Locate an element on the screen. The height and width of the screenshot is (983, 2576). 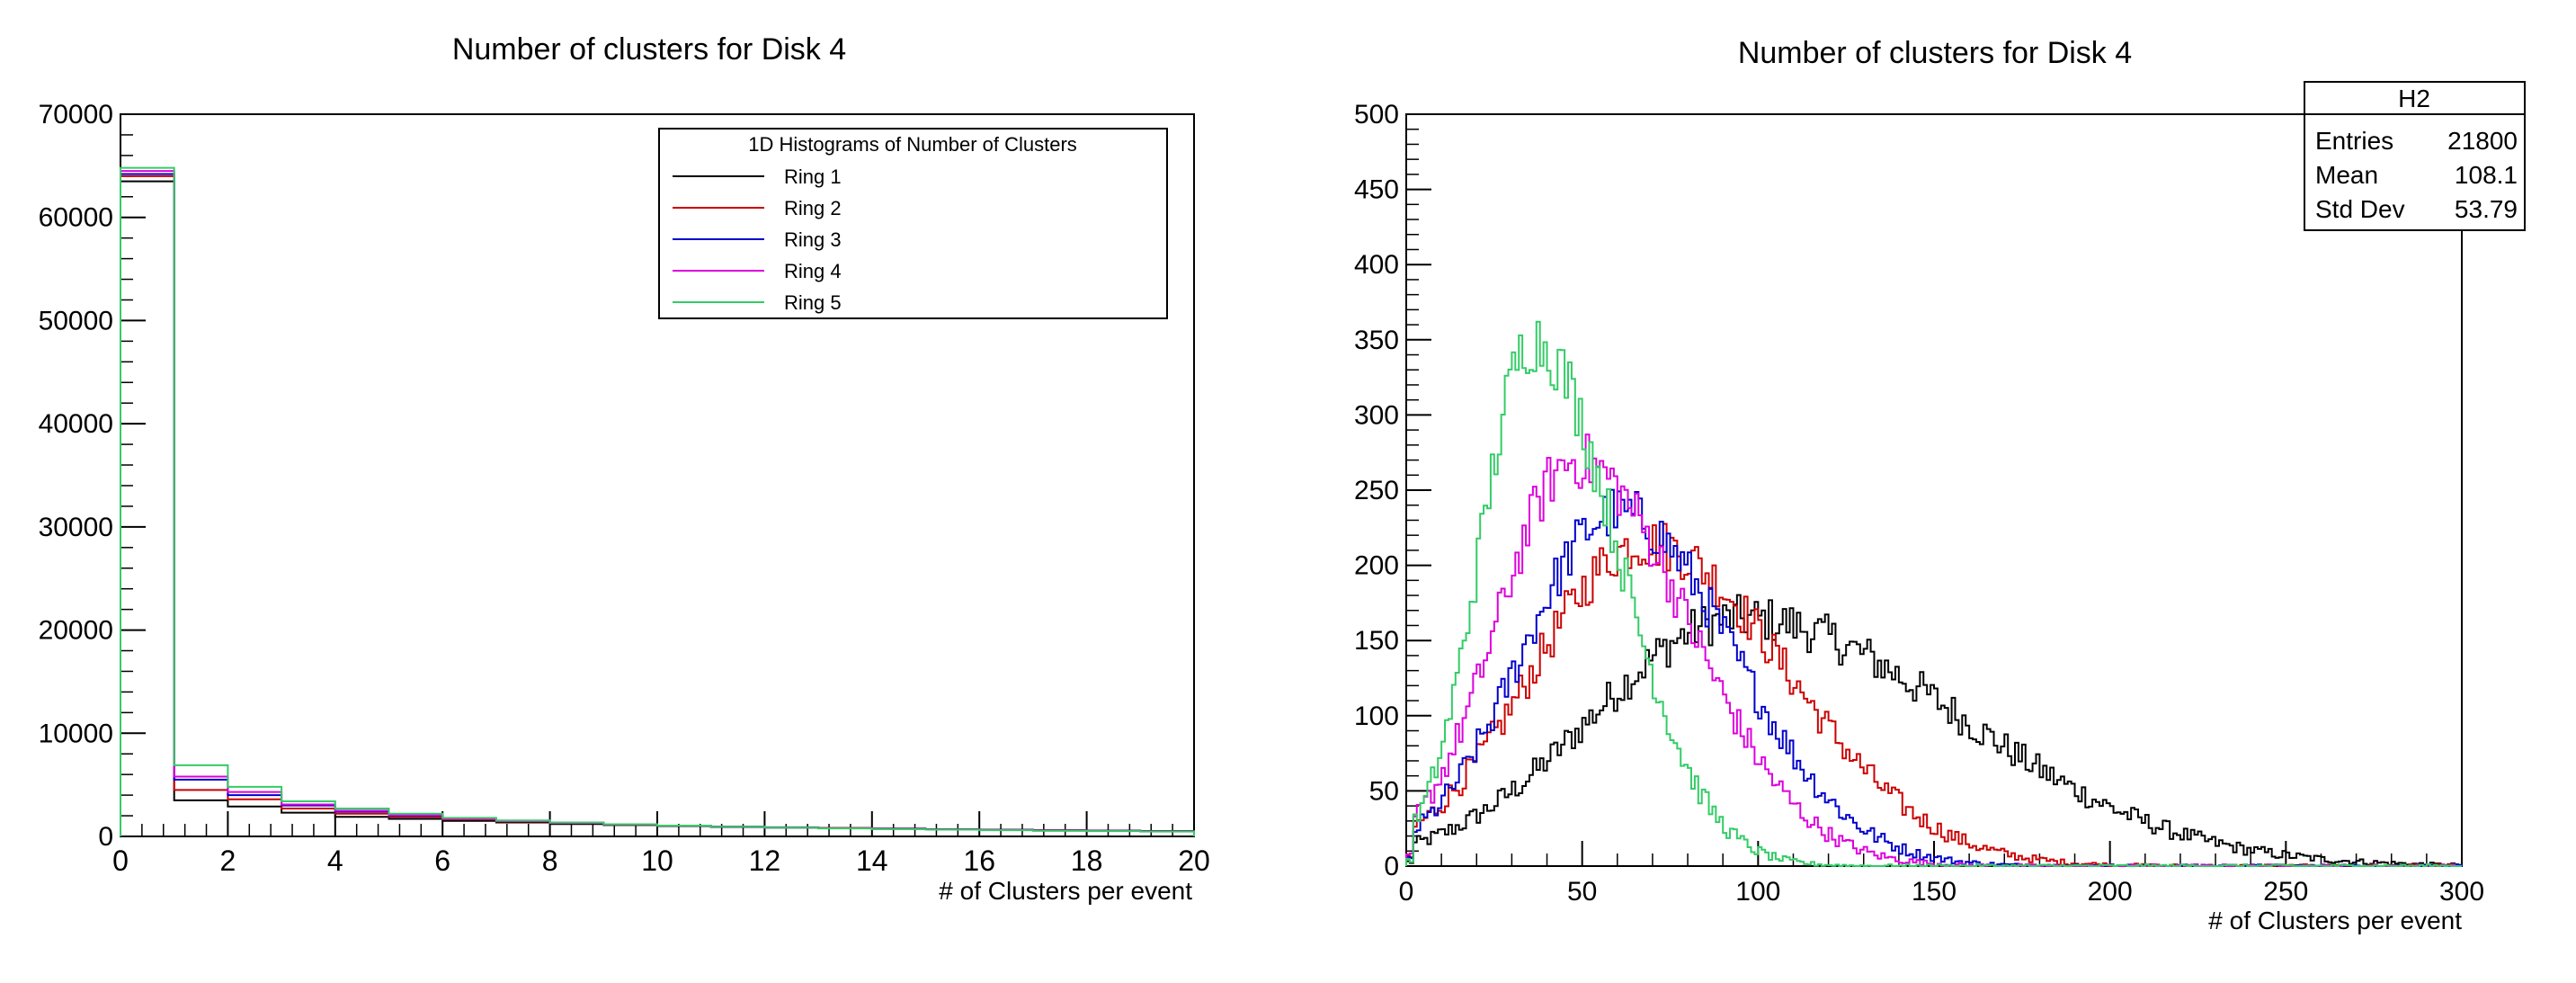
x-tick-label: 50 is located at coordinates (1582, 892).